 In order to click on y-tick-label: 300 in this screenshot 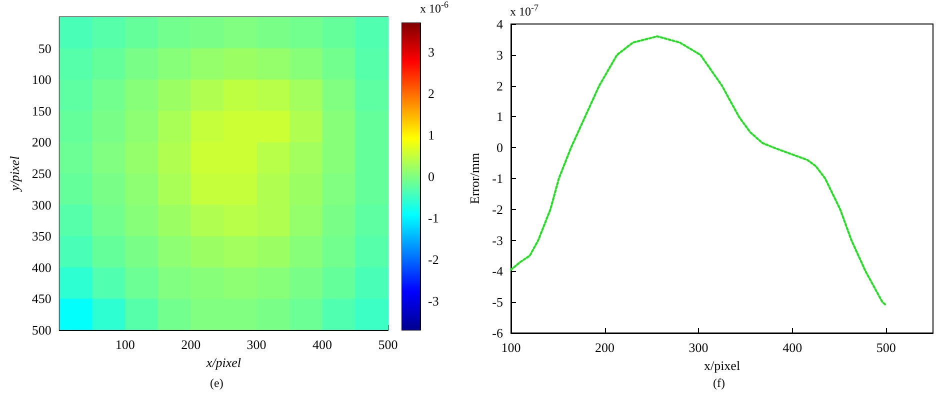, I will do `click(42, 204)`.